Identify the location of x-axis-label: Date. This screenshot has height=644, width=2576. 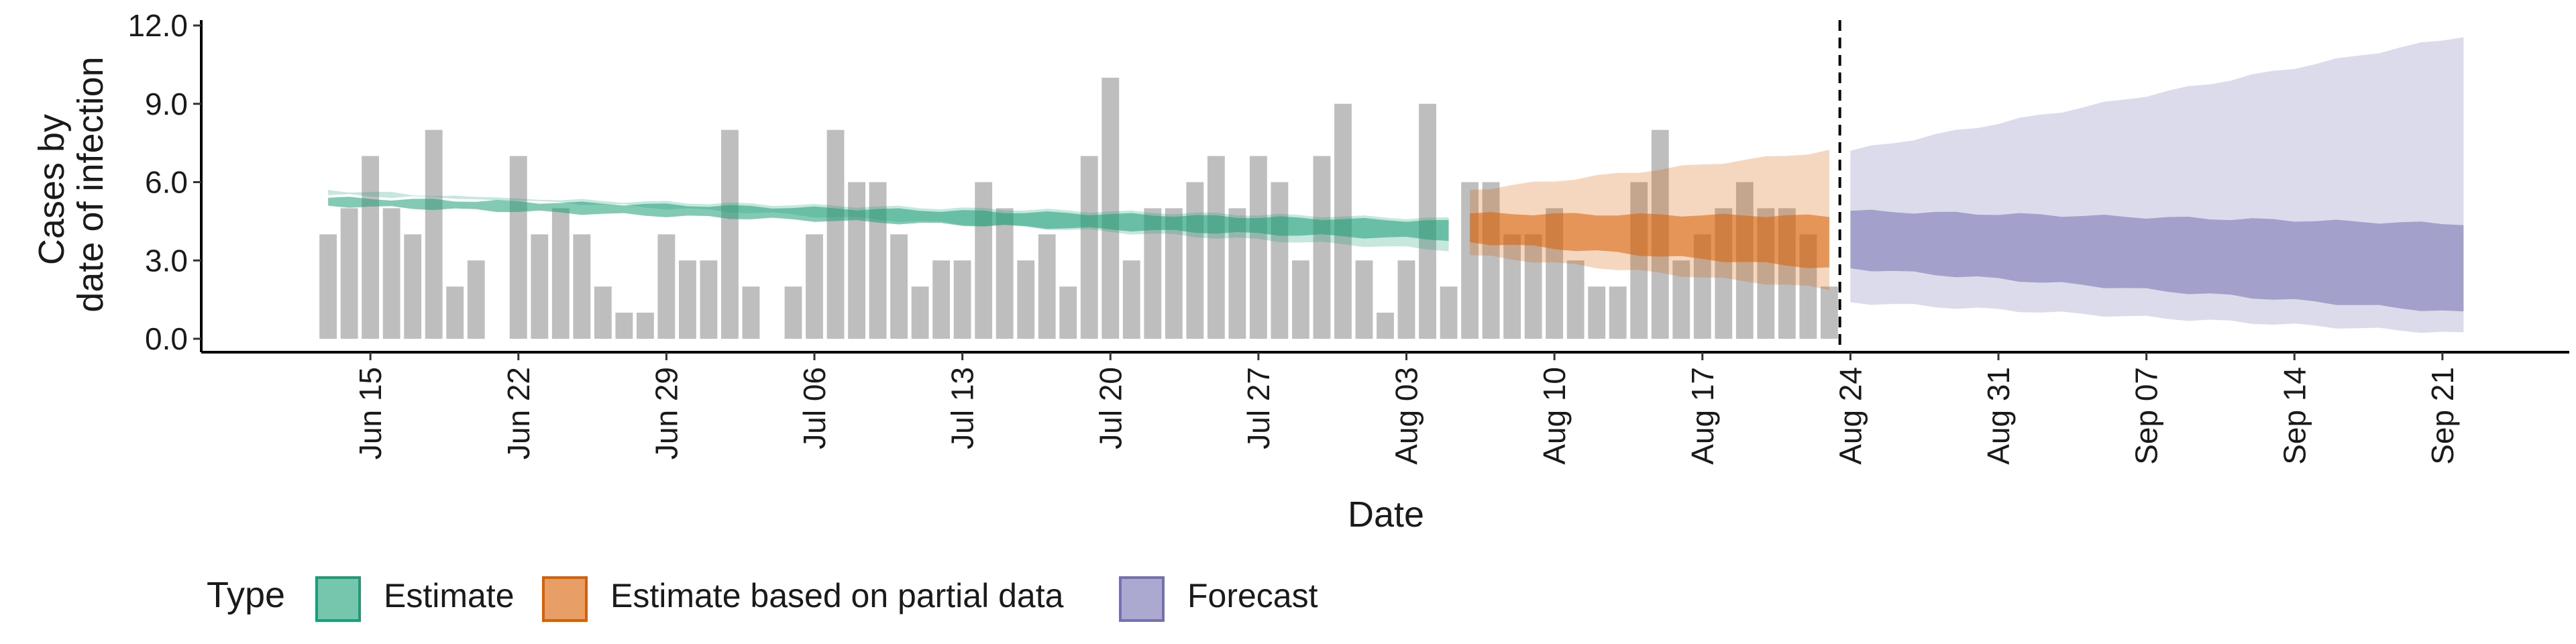
(1386, 514).